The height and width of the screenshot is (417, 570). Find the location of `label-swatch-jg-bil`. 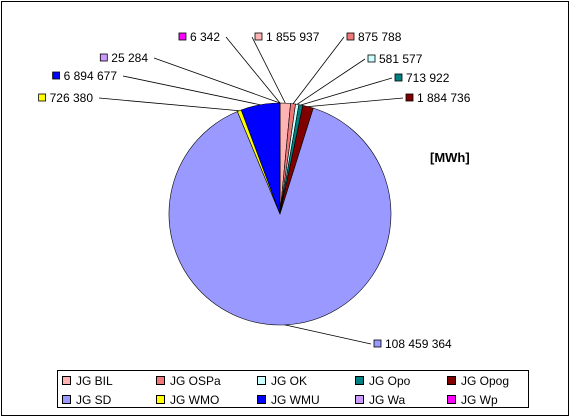

label-swatch-jg-bil is located at coordinates (258, 36).